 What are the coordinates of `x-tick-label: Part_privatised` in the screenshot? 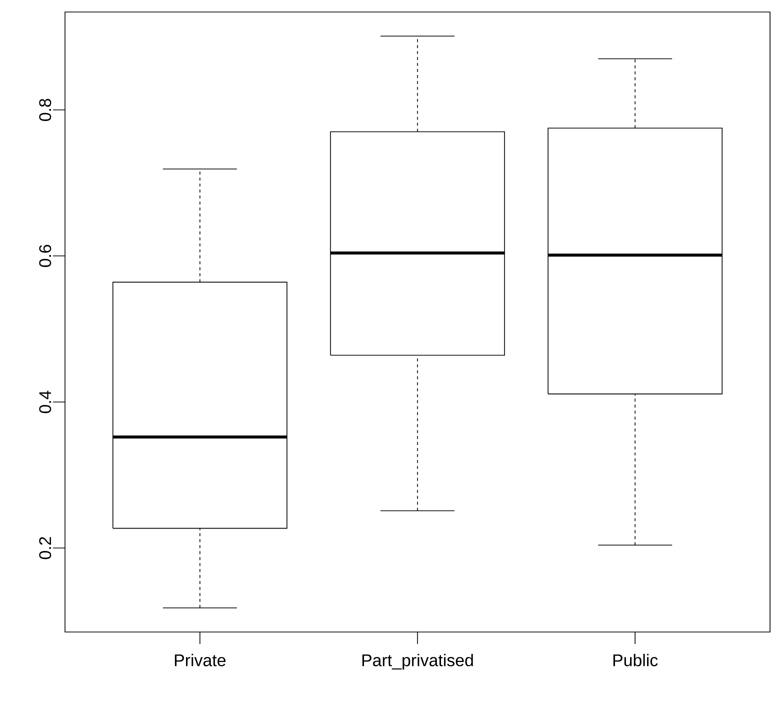 It's located at (417, 662).